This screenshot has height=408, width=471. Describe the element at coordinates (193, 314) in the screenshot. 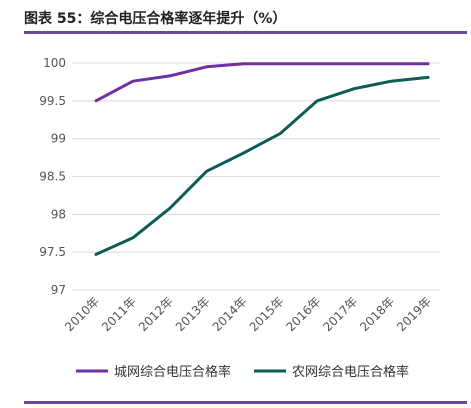

I see `x-tick-label: 2013年` at that location.